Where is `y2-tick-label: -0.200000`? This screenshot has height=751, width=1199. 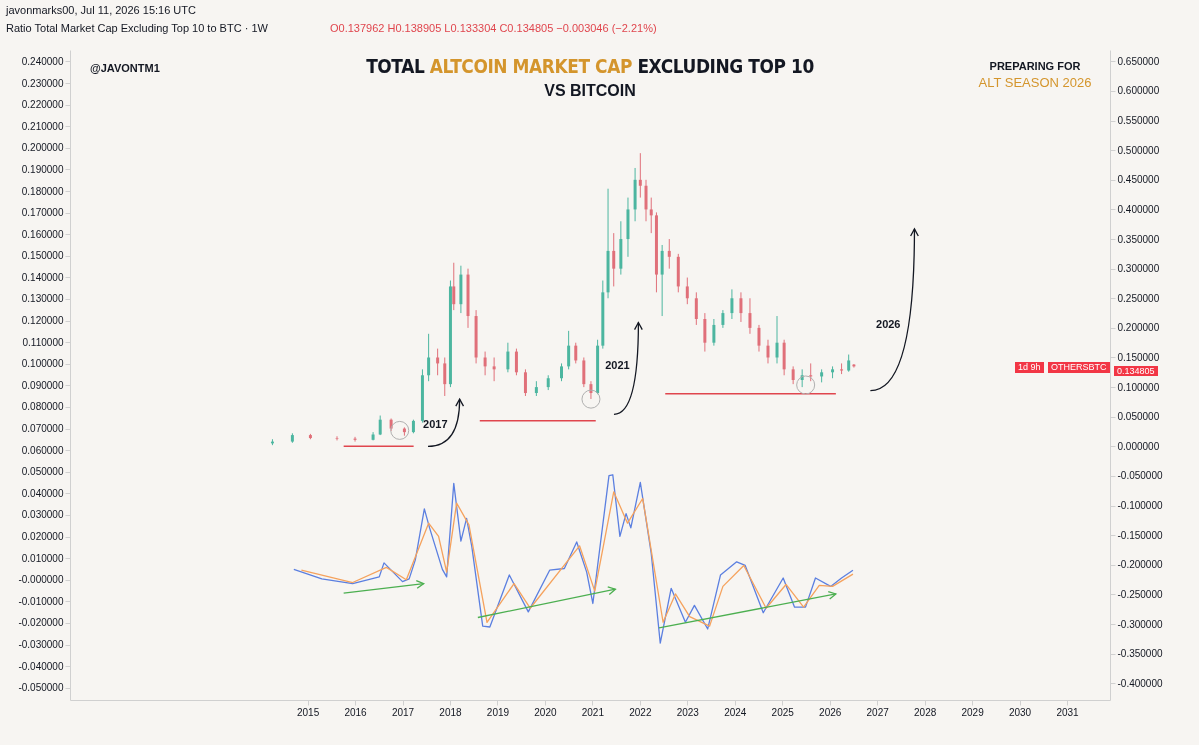 y2-tick-label: -0.200000 is located at coordinates (1140, 565).